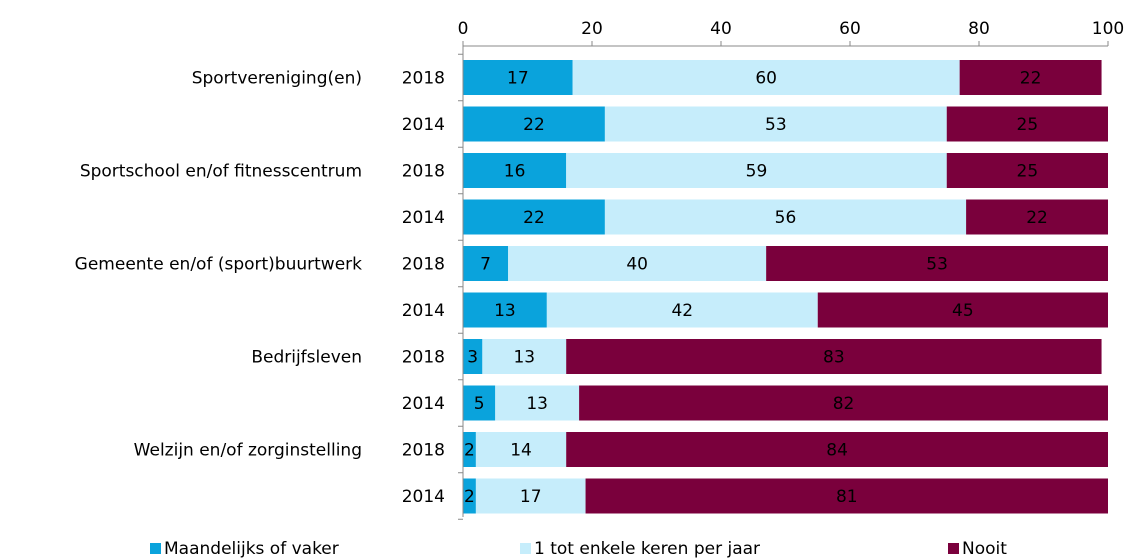 The height and width of the screenshot is (559, 1131). I want to click on x-tick-label: 20, so click(592, 29).